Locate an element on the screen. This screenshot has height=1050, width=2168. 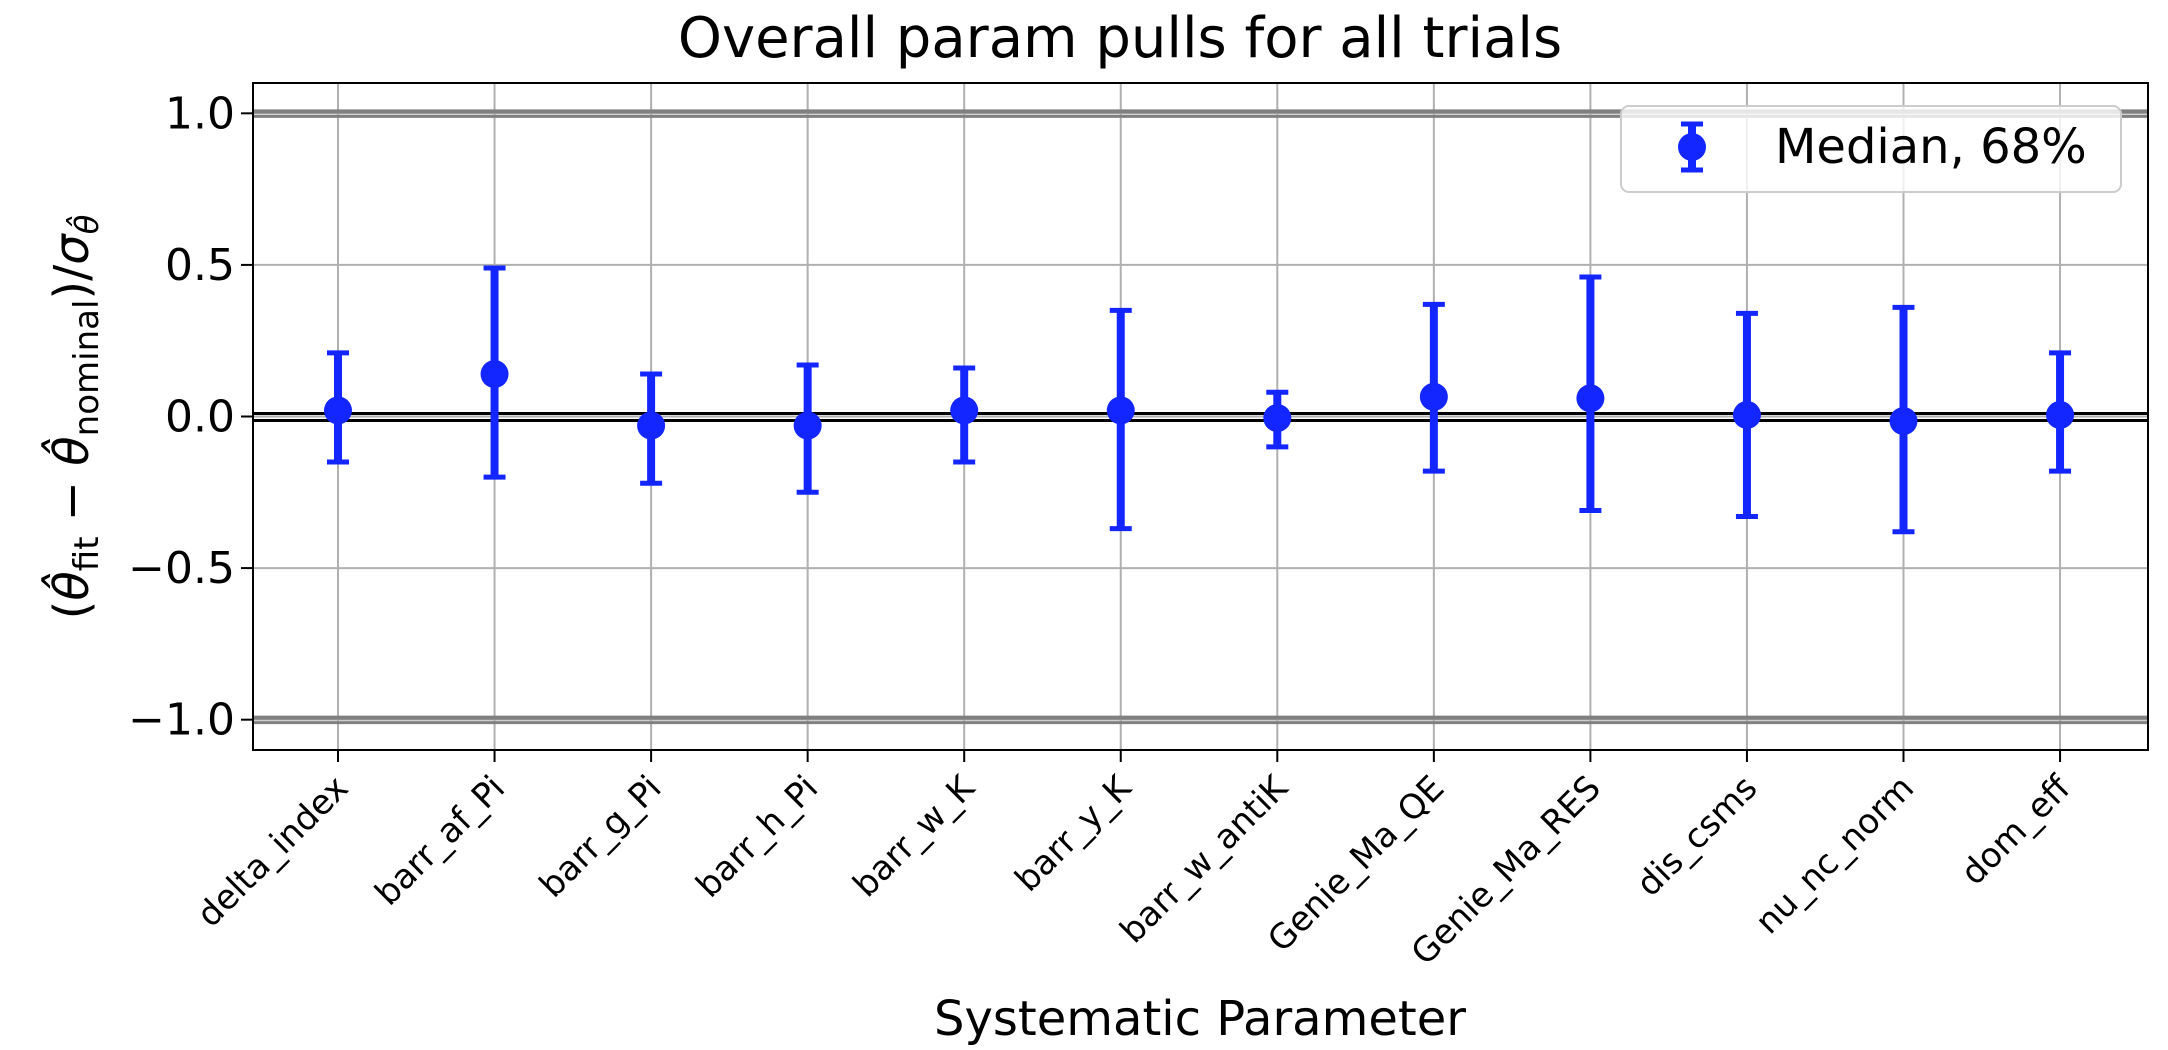
y-label-theta-2: θ̂ is located at coordinates (70, 450).